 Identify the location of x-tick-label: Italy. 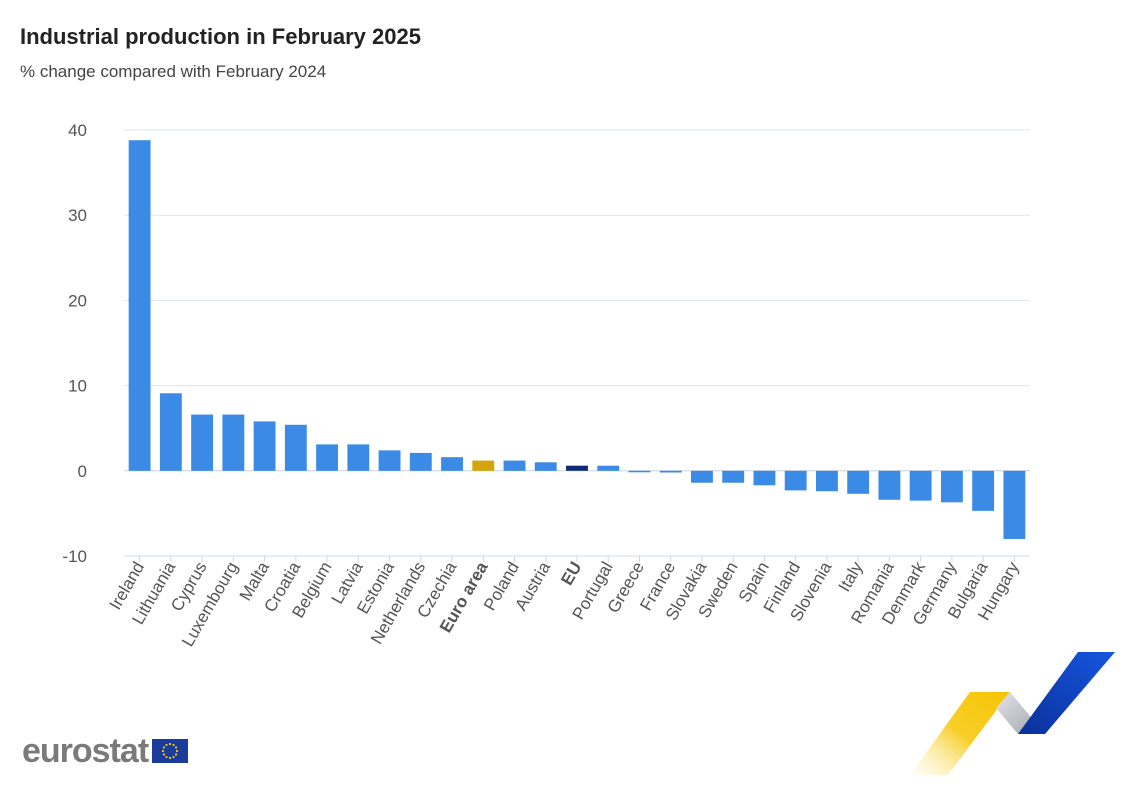
(851, 576).